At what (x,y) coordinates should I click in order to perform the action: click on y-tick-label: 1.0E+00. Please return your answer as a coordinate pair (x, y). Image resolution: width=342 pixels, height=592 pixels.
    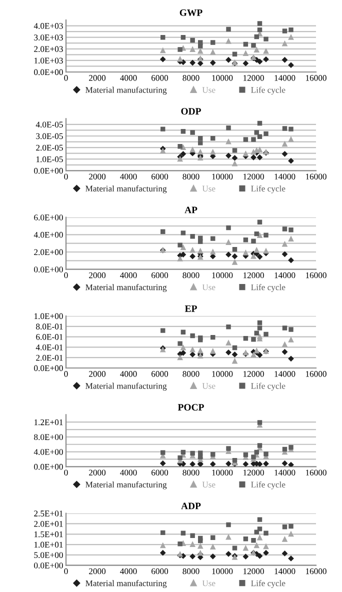
    Looking at the image, I should click on (48, 316).